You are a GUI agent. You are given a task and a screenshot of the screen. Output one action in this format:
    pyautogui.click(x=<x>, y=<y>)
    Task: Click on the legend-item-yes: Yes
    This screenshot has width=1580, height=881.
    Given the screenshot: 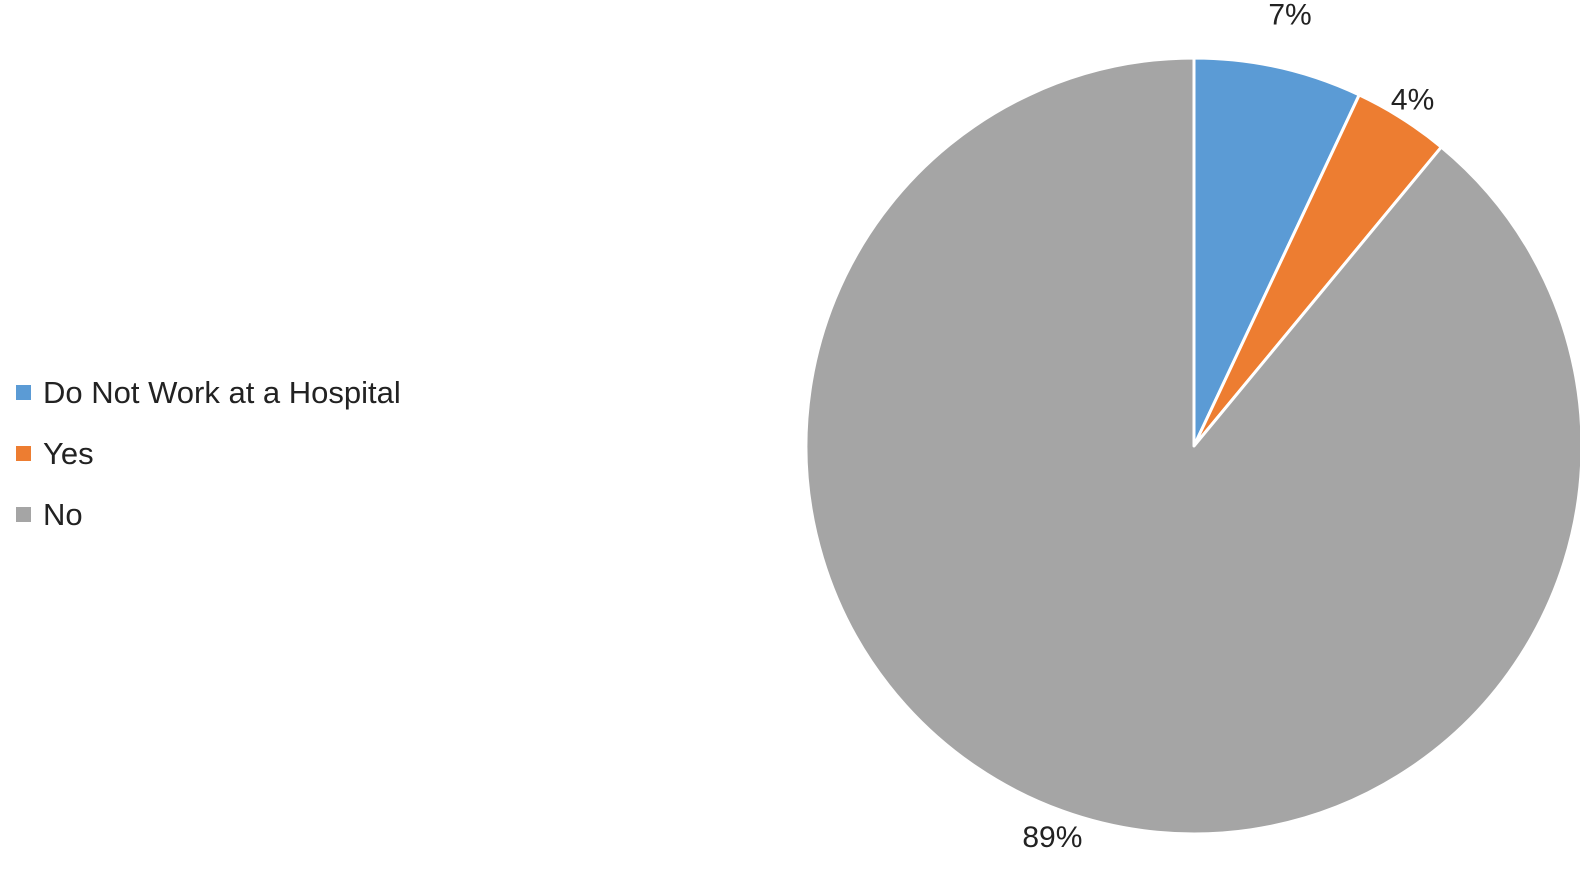 What is the action you would take?
    pyautogui.click(x=208, y=453)
    